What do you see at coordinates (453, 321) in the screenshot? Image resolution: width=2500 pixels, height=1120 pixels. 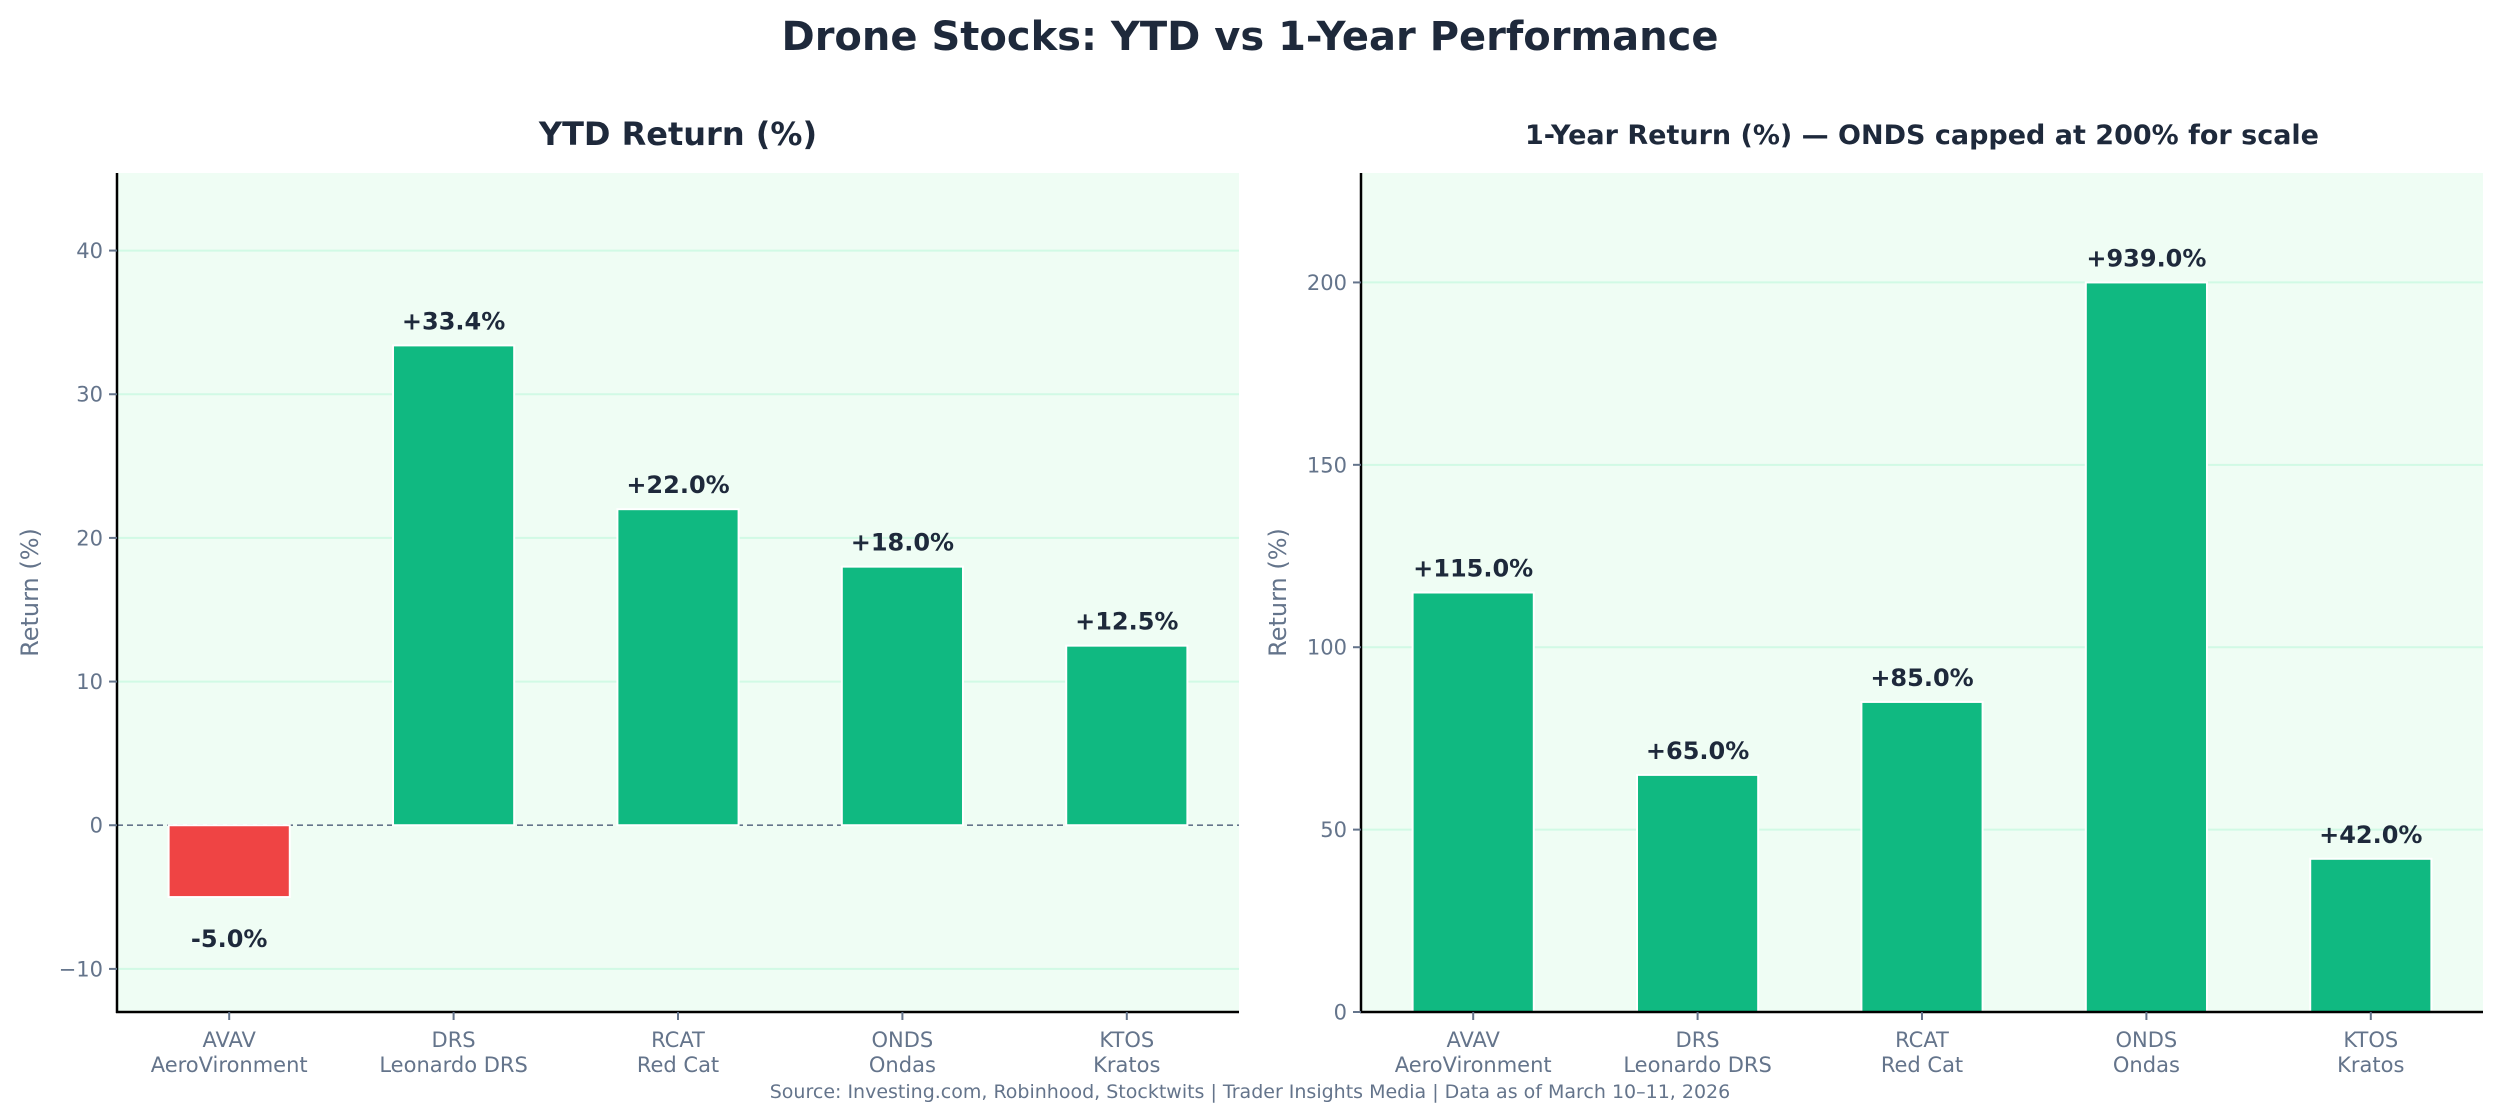 I see `data-label-drs: +33.4%` at bounding box center [453, 321].